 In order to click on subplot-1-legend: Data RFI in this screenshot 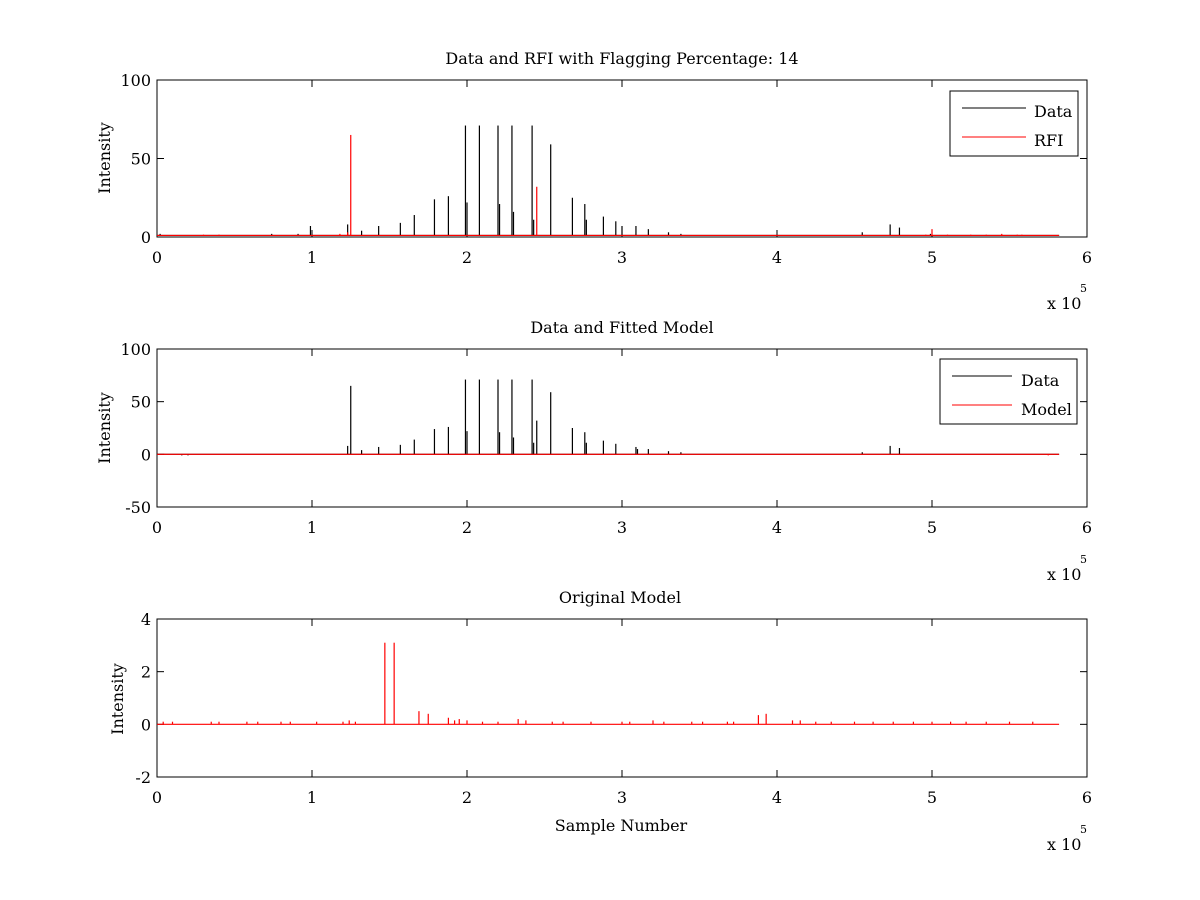, I will do `click(1014, 123)`.